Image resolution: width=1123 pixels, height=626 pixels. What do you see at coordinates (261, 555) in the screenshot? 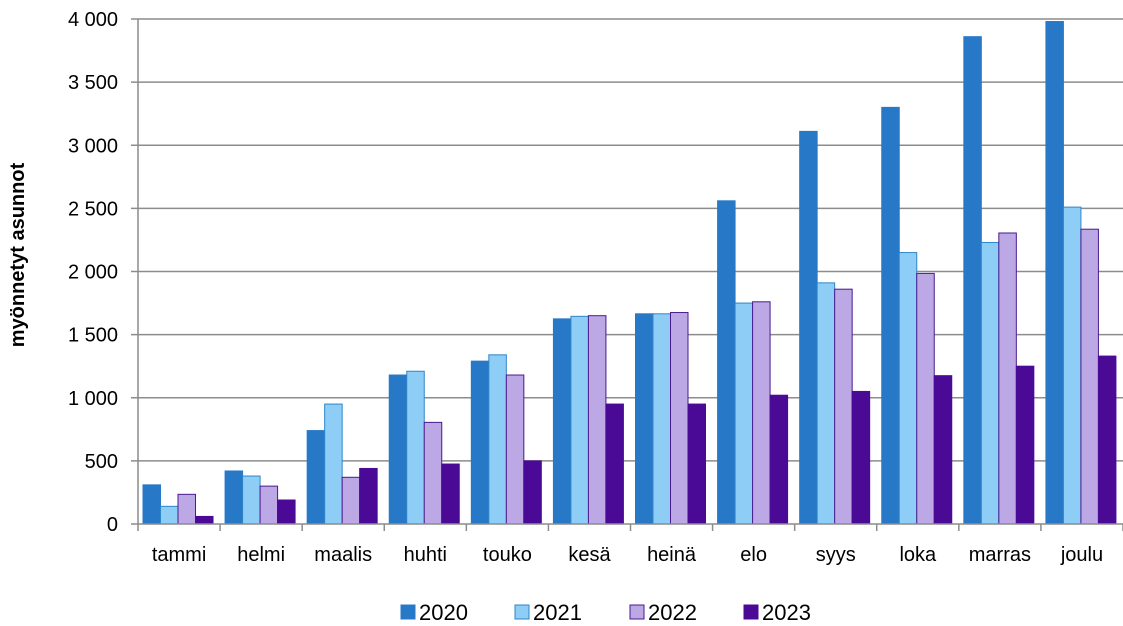
I see `x-tick-label: helmi` at bounding box center [261, 555].